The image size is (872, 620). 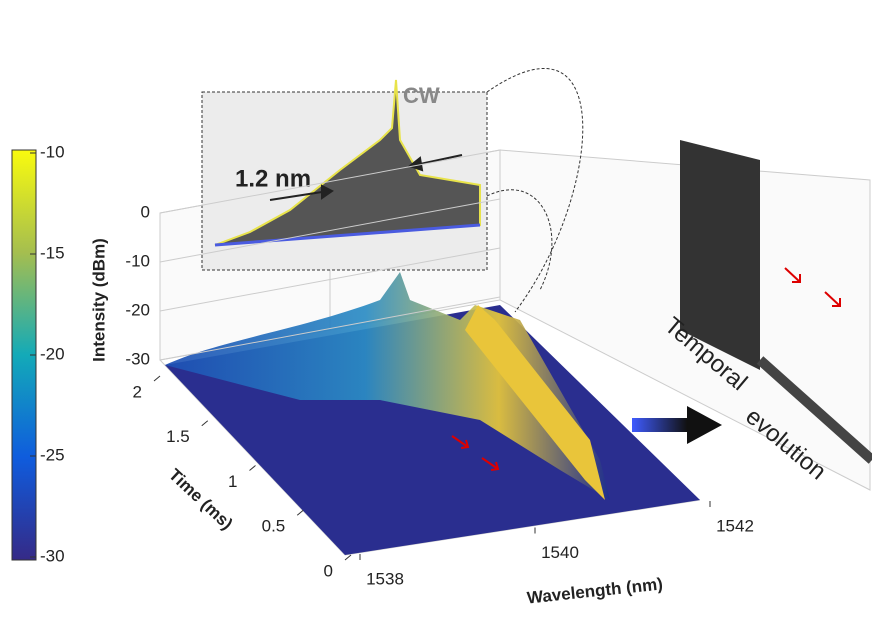 What do you see at coordinates (52, 151) in the screenshot?
I see `colorbar-tick-label: -10` at bounding box center [52, 151].